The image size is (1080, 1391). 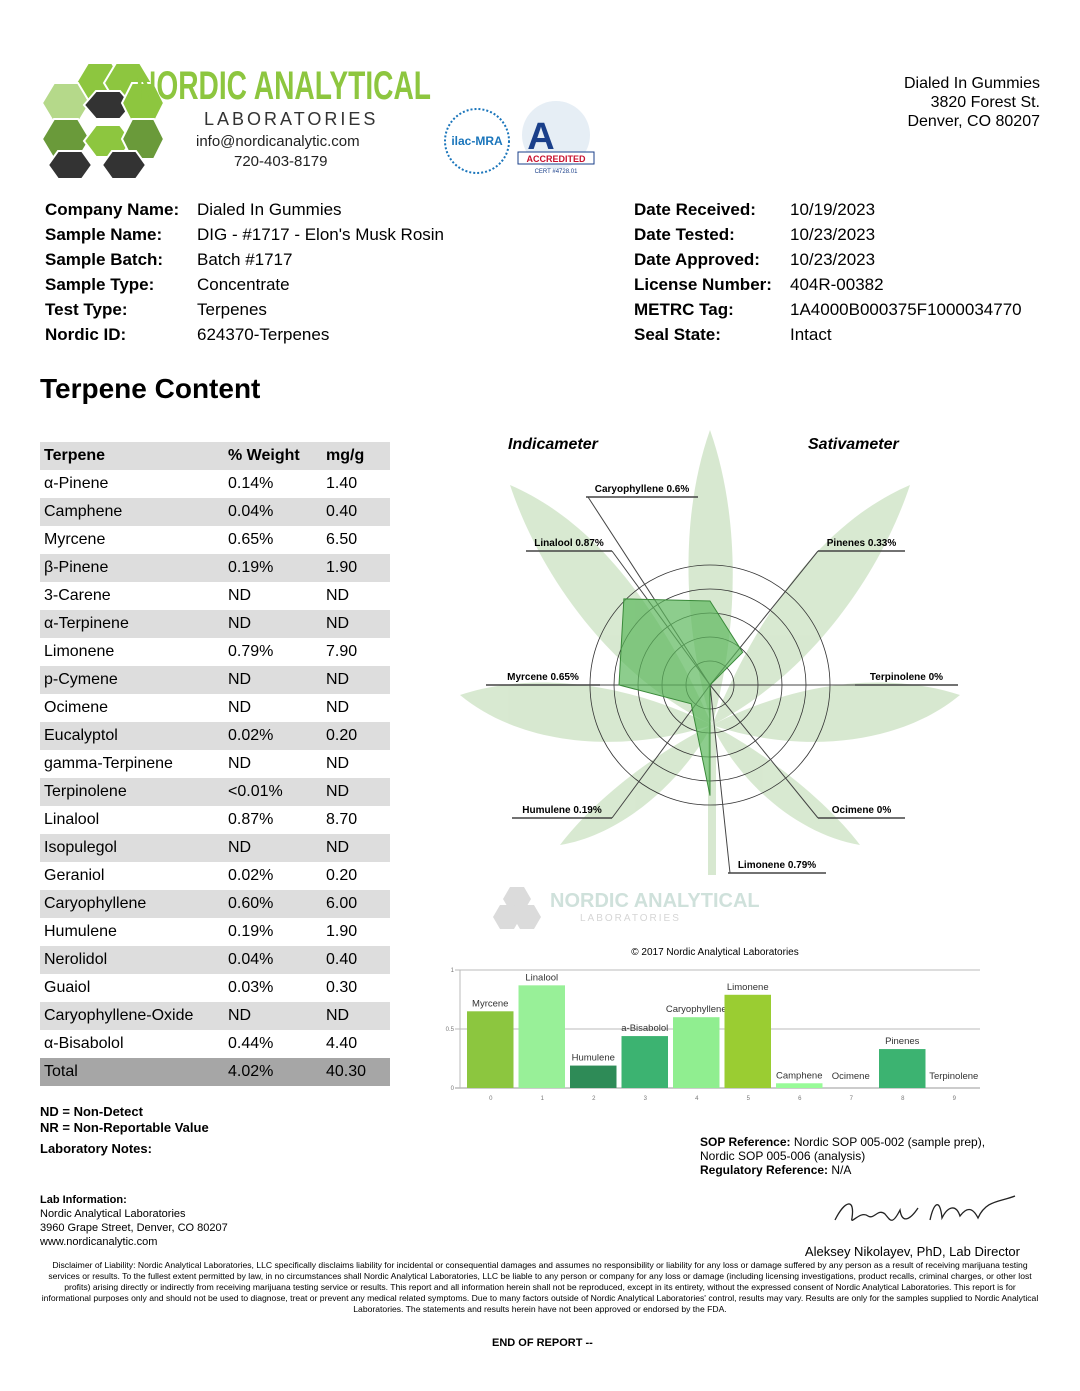 What do you see at coordinates (79, 651) in the screenshot?
I see `table-cell: Limonene` at bounding box center [79, 651].